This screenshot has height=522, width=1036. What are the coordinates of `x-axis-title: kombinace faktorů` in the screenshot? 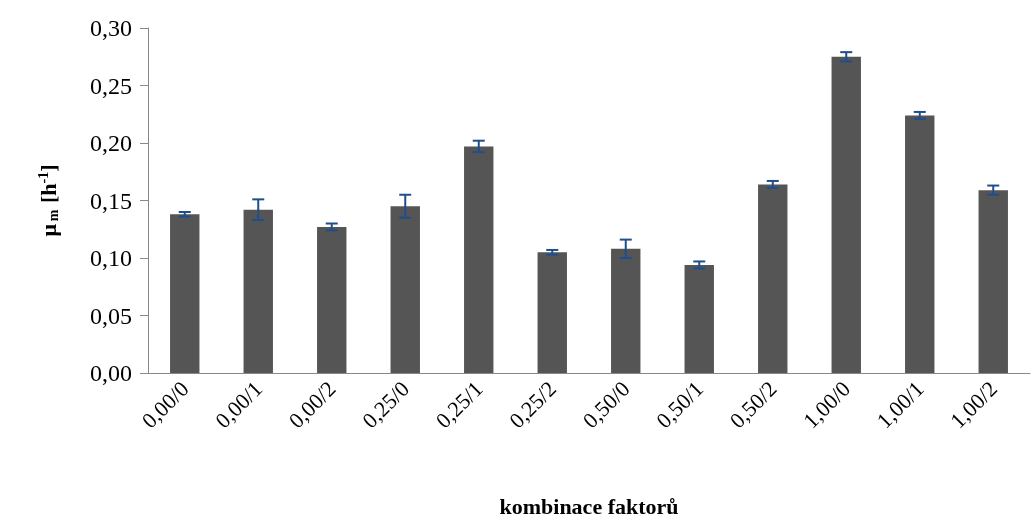 It's located at (589, 506).